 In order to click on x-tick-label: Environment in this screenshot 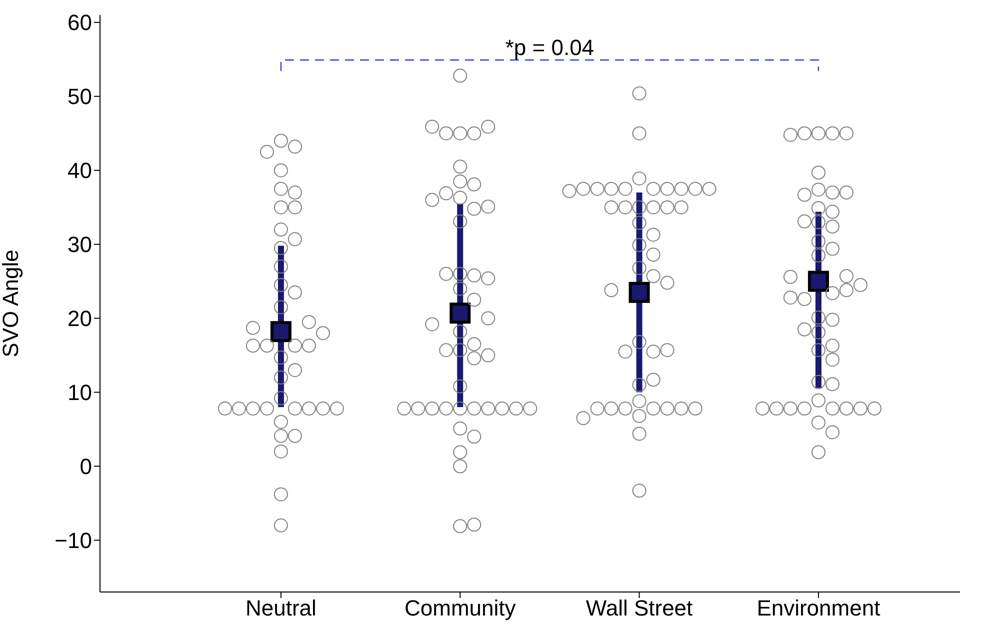, I will do `click(818, 608)`.